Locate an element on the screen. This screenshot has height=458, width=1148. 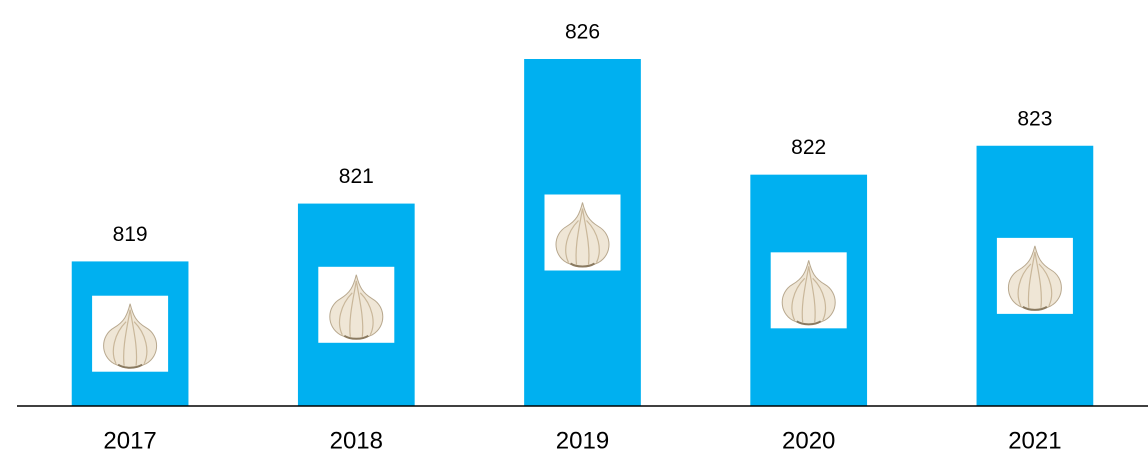
x-tick-label: 2017 is located at coordinates (129, 440).